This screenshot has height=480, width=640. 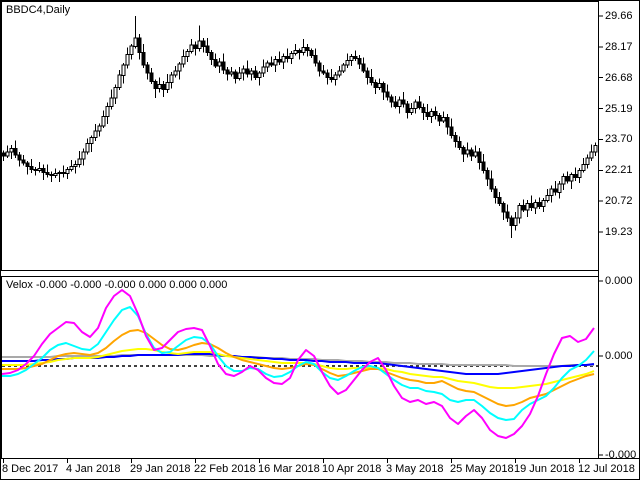 What do you see at coordinates (415, 469) in the screenshot?
I see `date-tick-label: 3 May 2018` at bounding box center [415, 469].